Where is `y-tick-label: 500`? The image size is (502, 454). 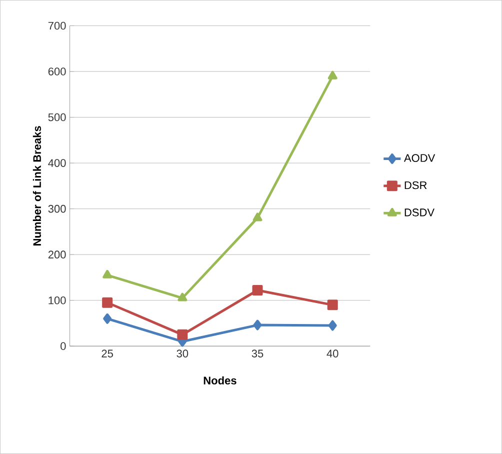
y-tick-label: 500 is located at coordinates (57, 117).